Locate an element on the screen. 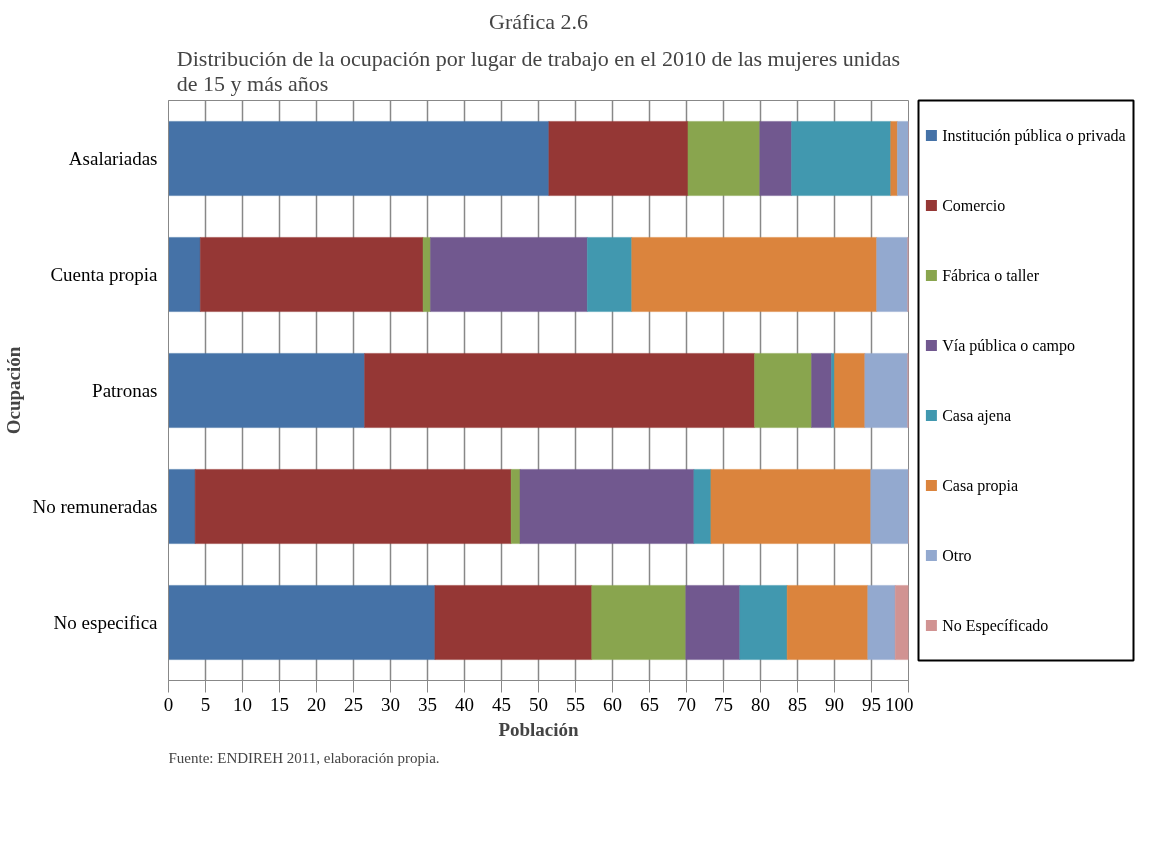 This screenshot has width=1172, height=861. y-axis-title: Ocupación is located at coordinates (14, 390).